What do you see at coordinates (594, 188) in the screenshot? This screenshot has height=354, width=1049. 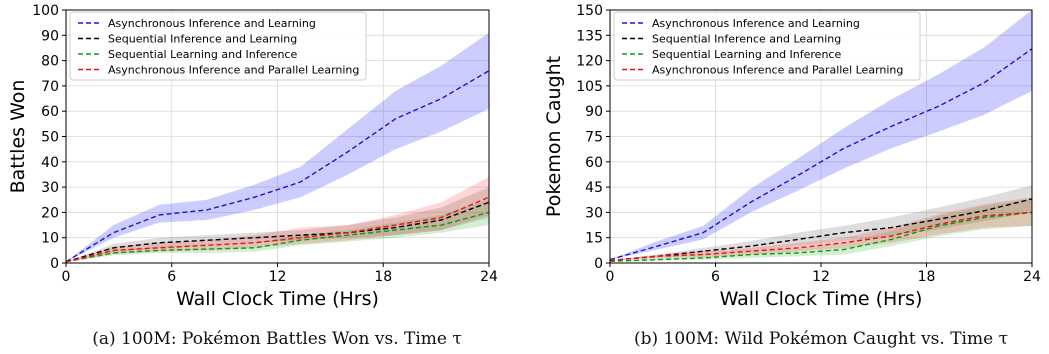 I see `y-tick-label: 45` at bounding box center [594, 188].